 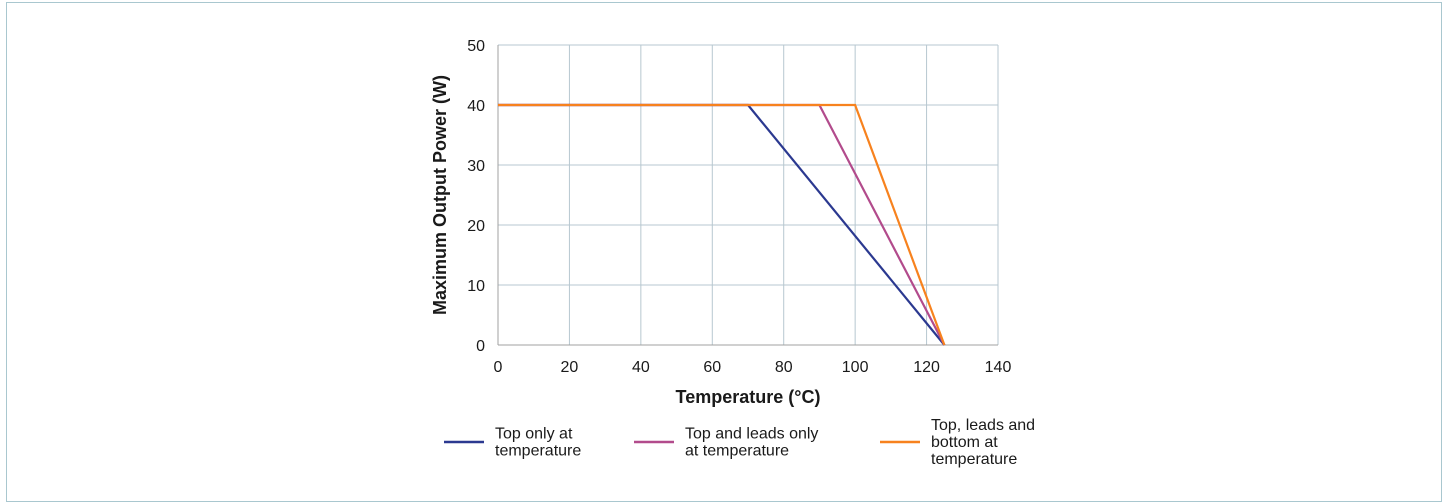 I want to click on y-tick-label: 40, so click(x=476, y=106).